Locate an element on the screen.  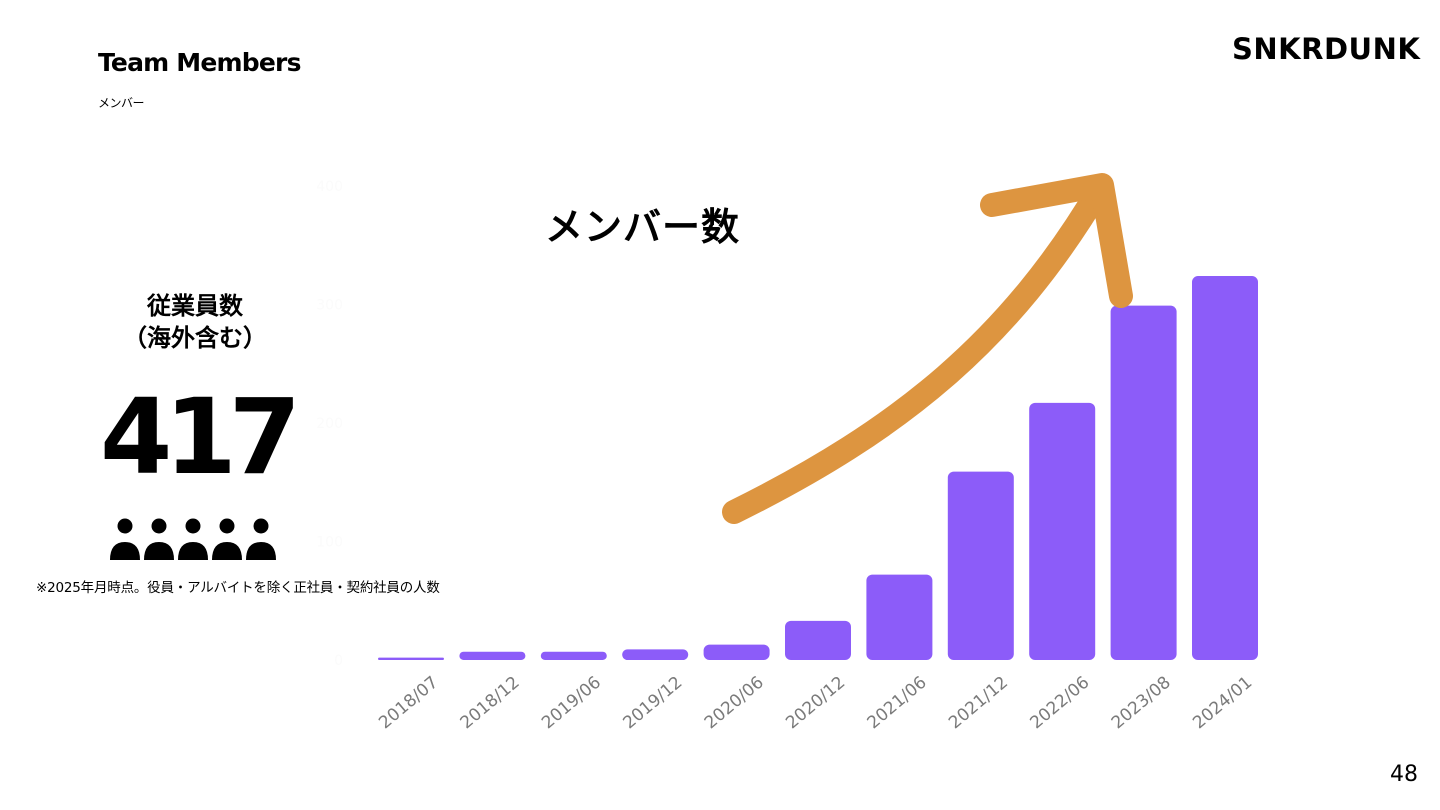
x-tick-label: 2020/06 is located at coordinates (734, 703).